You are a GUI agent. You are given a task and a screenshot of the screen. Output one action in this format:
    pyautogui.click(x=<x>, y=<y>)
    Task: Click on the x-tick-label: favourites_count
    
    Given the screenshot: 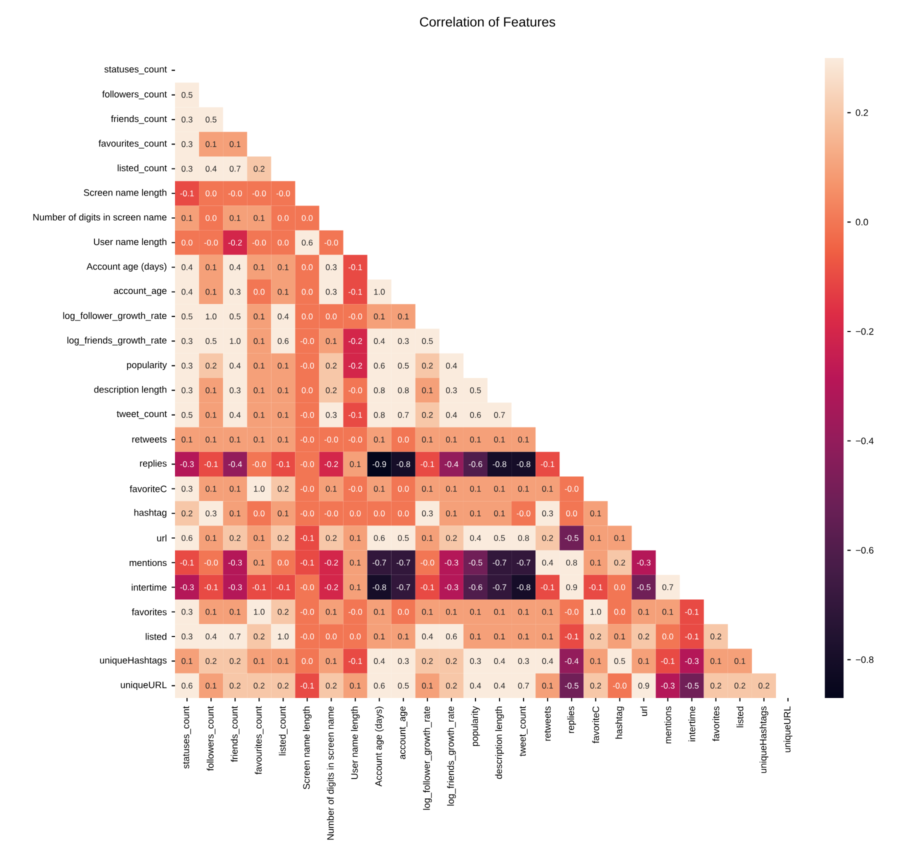 What is the action you would take?
    pyautogui.click(x=259, y=740)
    